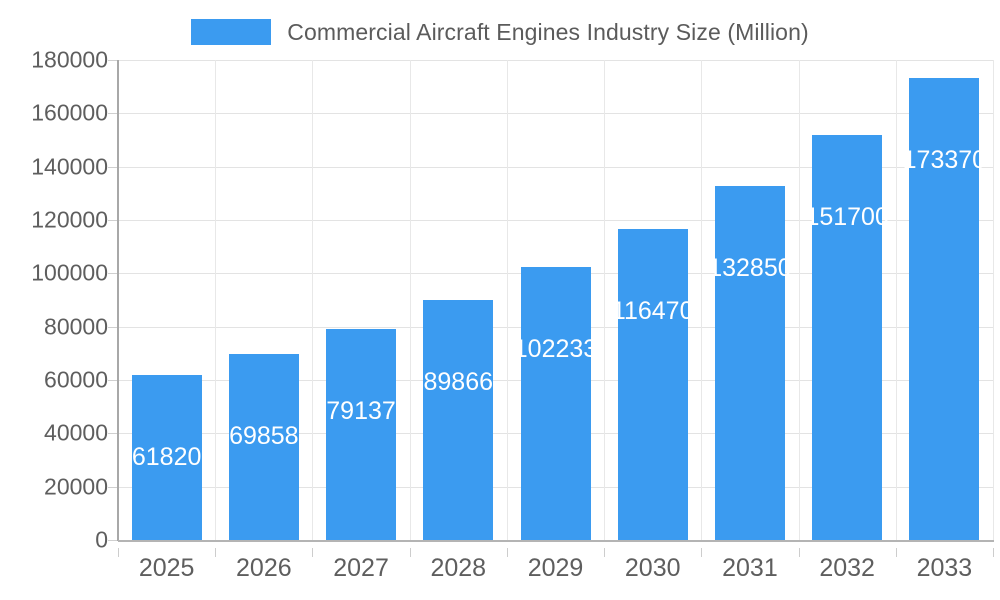 Image resolution: width=1000 pixels, height=600 pixels. What do you see at coordinates (76, 326) in the screenshot?
I see `y-axis-tick-label: 80000` at bounding box center [76, 326].